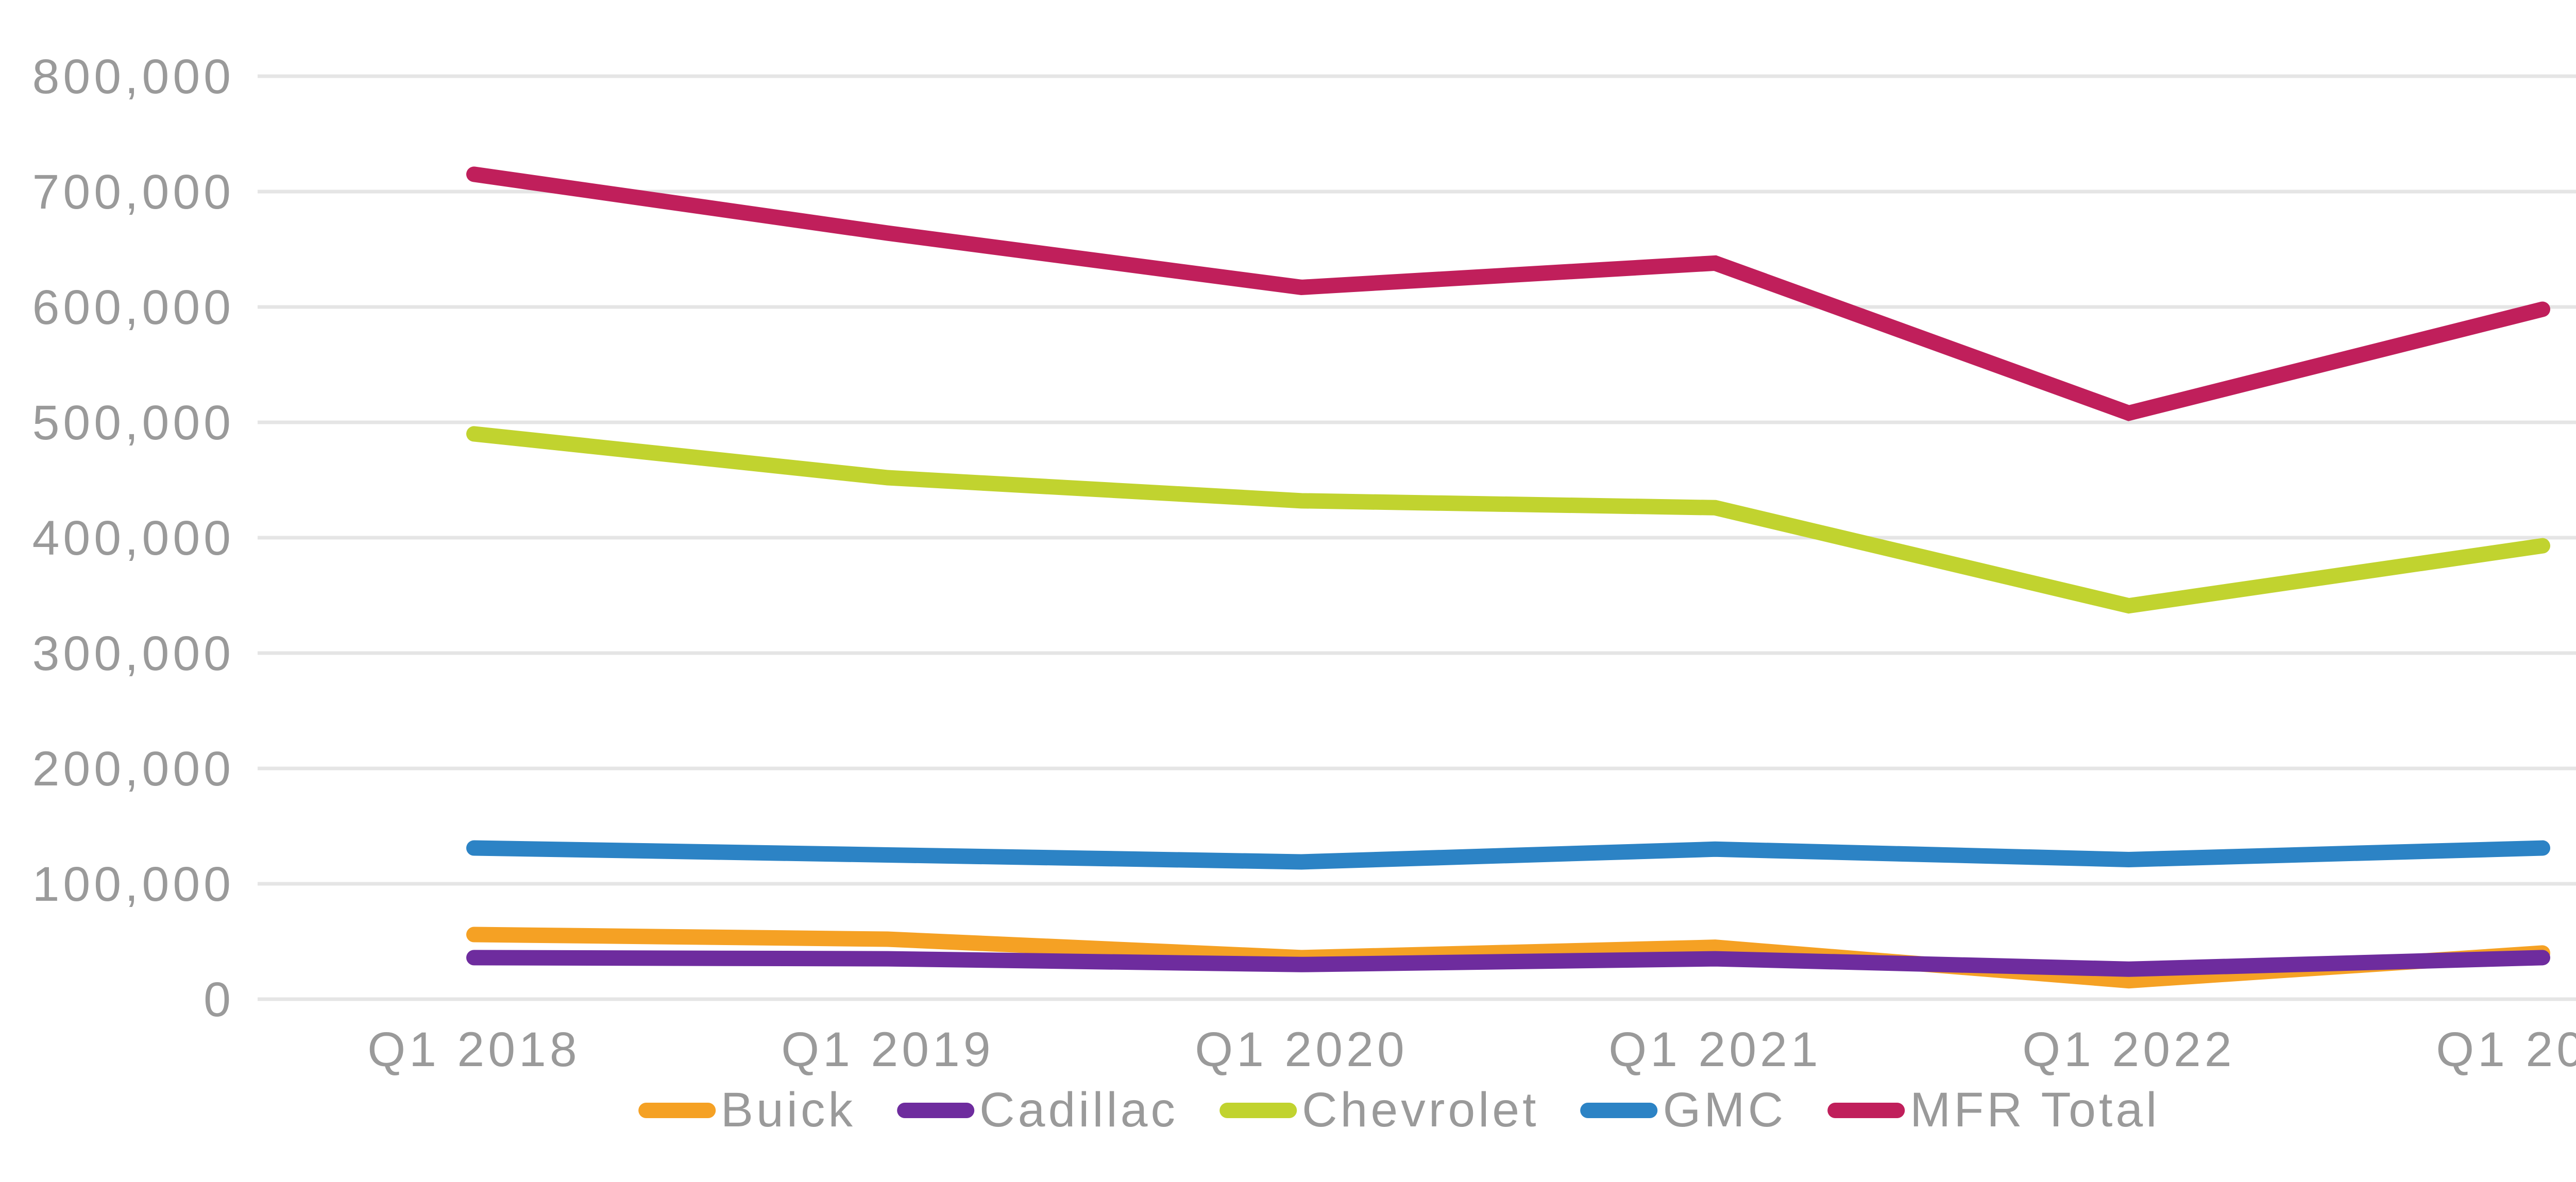  I want to click on y-axis-tick-label: 0, so click(219, 999).